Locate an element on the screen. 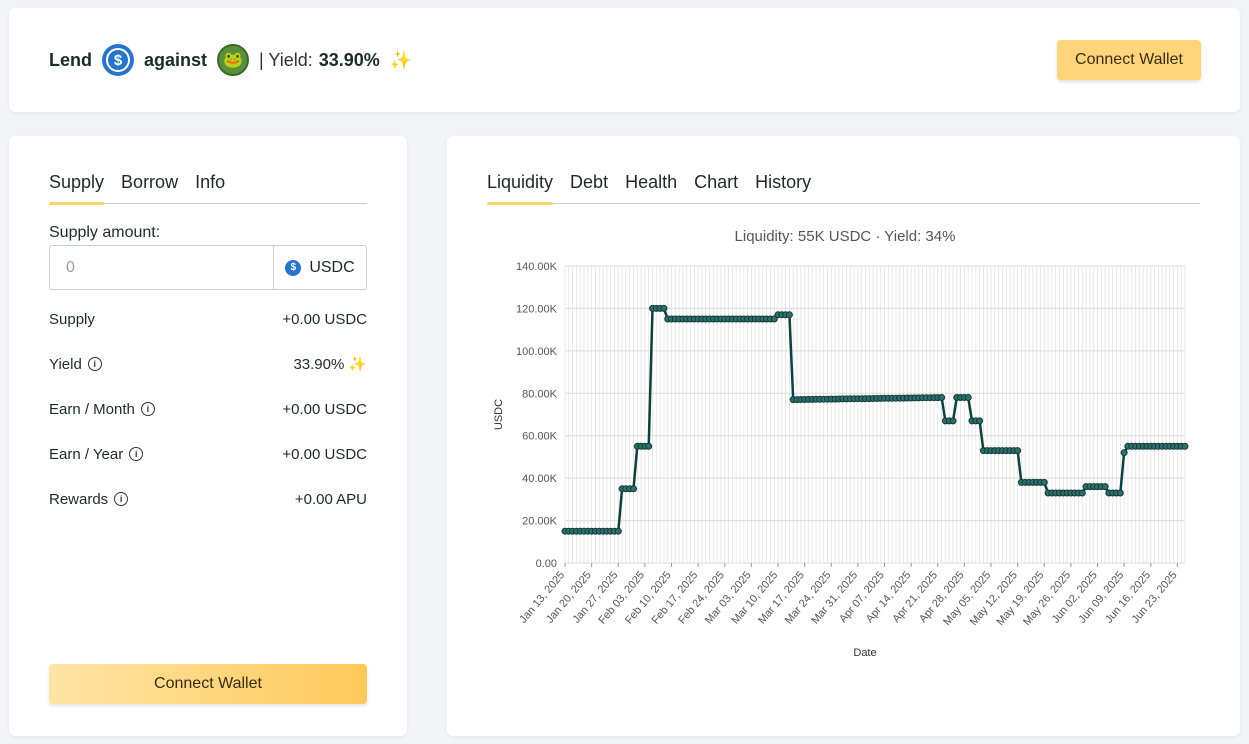  token-selector: $ USDC is located at coordinates (319, 267).